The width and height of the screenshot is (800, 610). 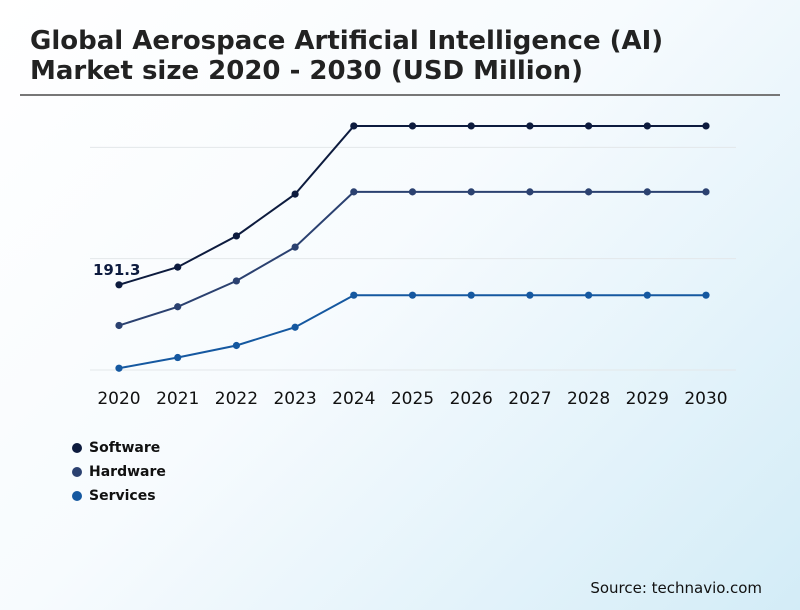 I want to click on x-tick-label: 2020, so click(x=118, y=399).